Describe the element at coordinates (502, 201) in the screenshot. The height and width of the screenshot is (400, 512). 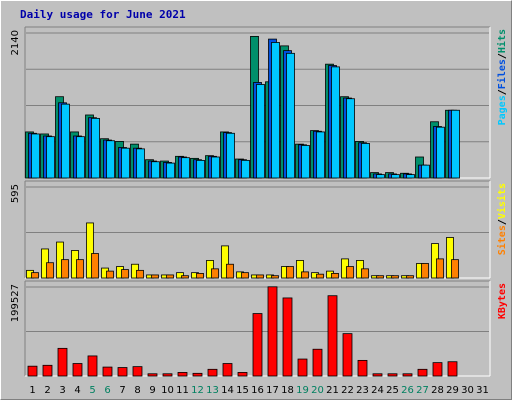
I see `legend-entry: Visits` at that location.